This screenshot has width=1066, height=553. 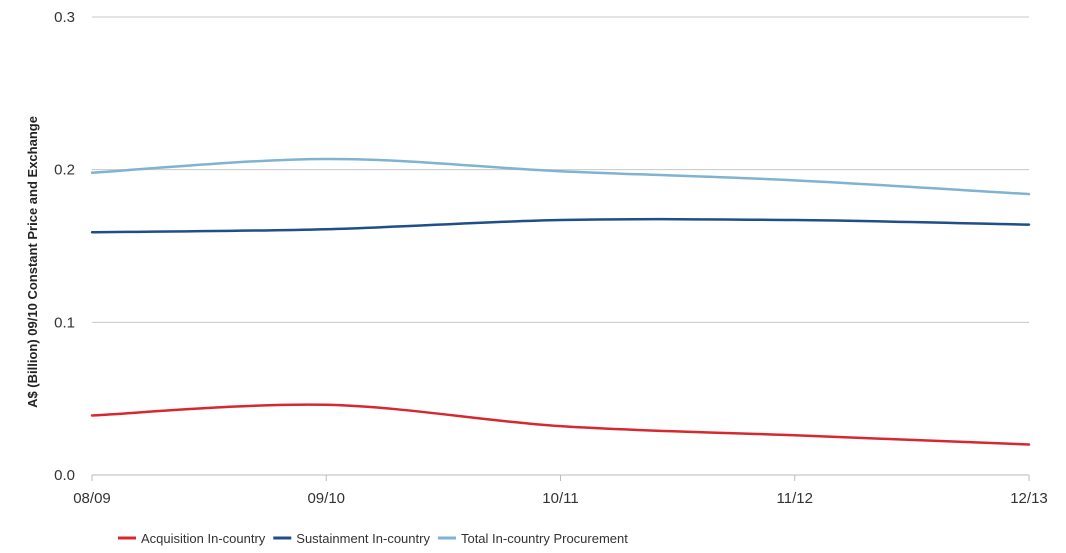 I want to click on y-tick-labels: 0.0 0.1 0.2 0.3, so click(x=64, y=246).